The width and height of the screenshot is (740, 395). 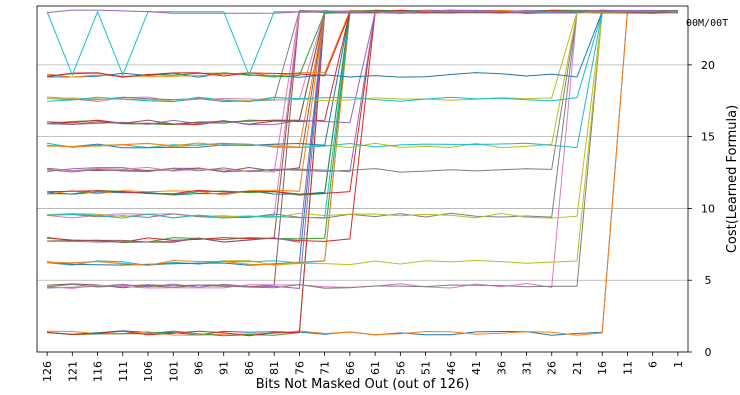 I want to click on x-tick-label: 36, so click(x=501, y=368).